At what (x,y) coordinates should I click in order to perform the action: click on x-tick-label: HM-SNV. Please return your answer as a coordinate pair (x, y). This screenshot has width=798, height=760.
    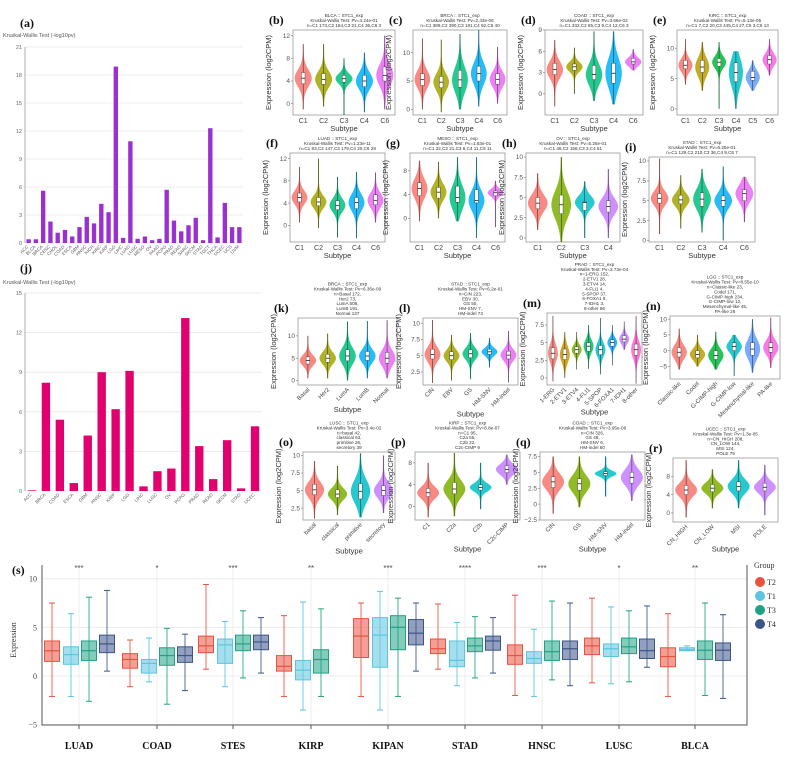
    Looking at the image, I should click on (482, 397).